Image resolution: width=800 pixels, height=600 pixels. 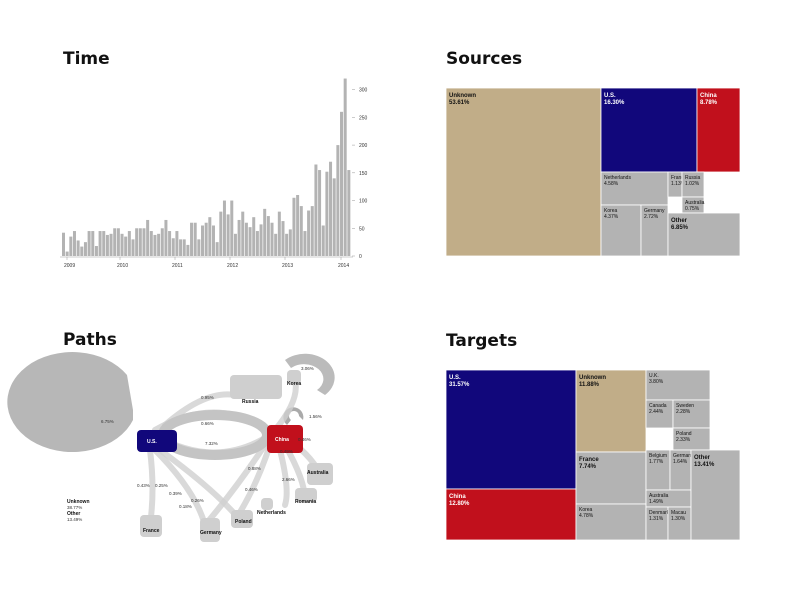 What do you see at coordinates (254, 468) in the screenshot?
I see `flow-label: 0.88%` at bounding box center [254, 468].